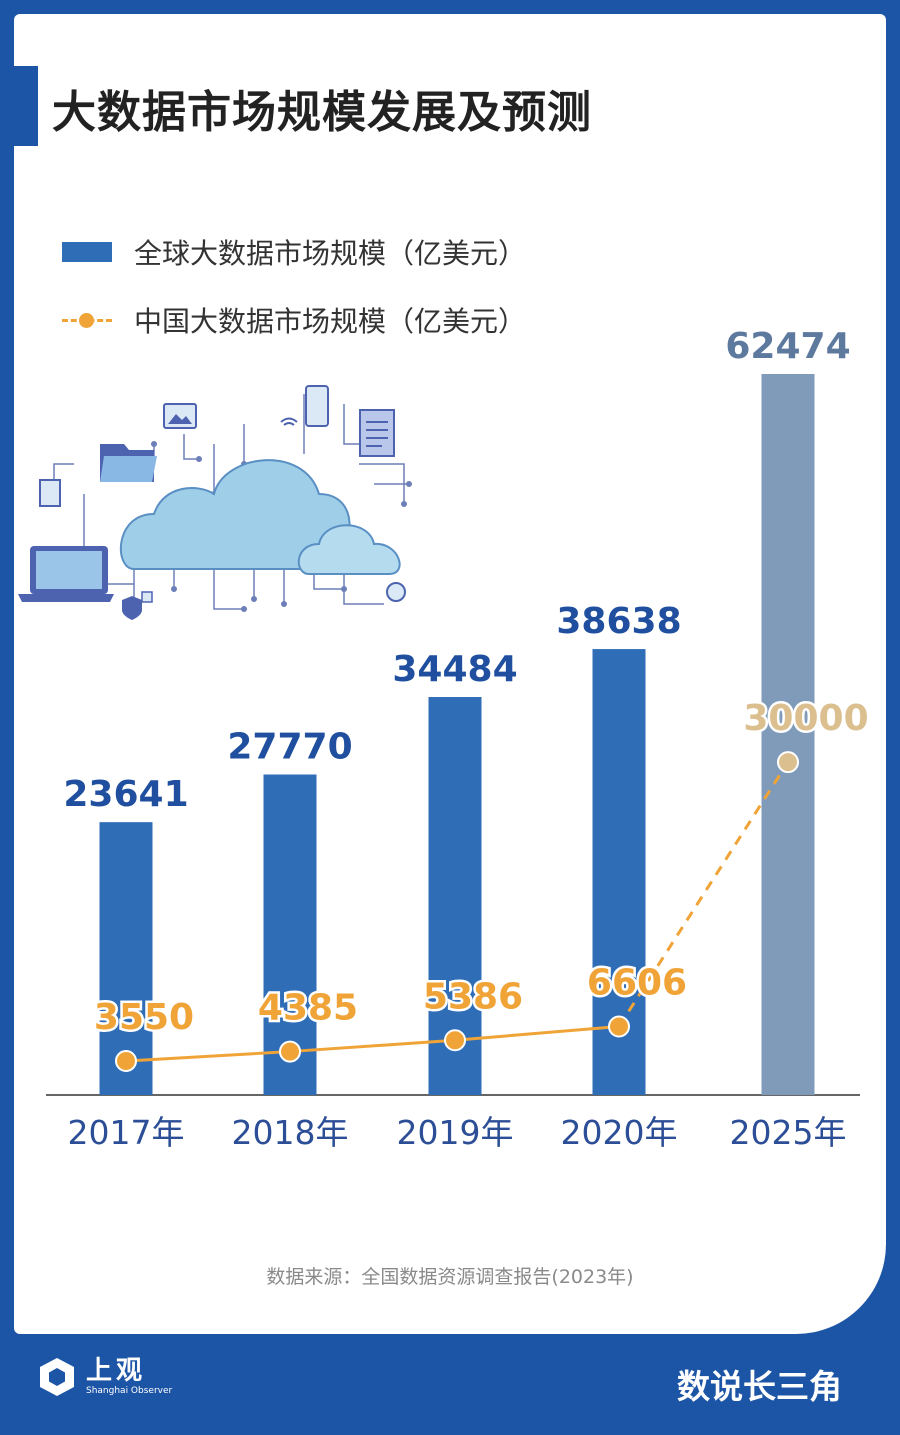 Image resolution: width=900 pixels, height=1435 pixels. I want to click on logo-subtitle: Shanghai Observer, so click(129, 1391).